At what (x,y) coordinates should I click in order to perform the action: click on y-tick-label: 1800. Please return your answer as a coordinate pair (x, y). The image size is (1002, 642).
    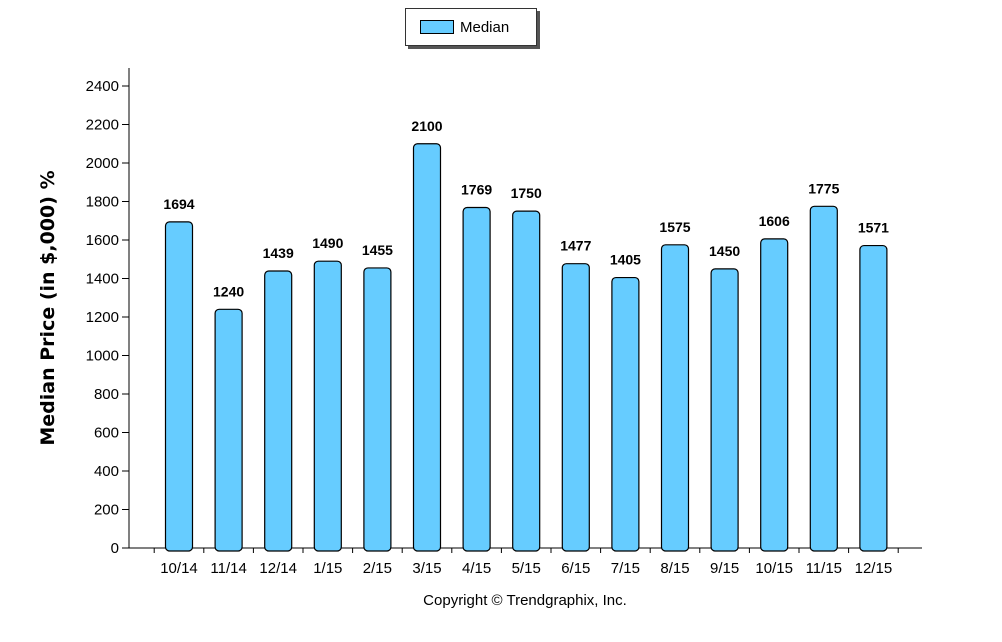
    Looking at the image, I should click on (102, 202).